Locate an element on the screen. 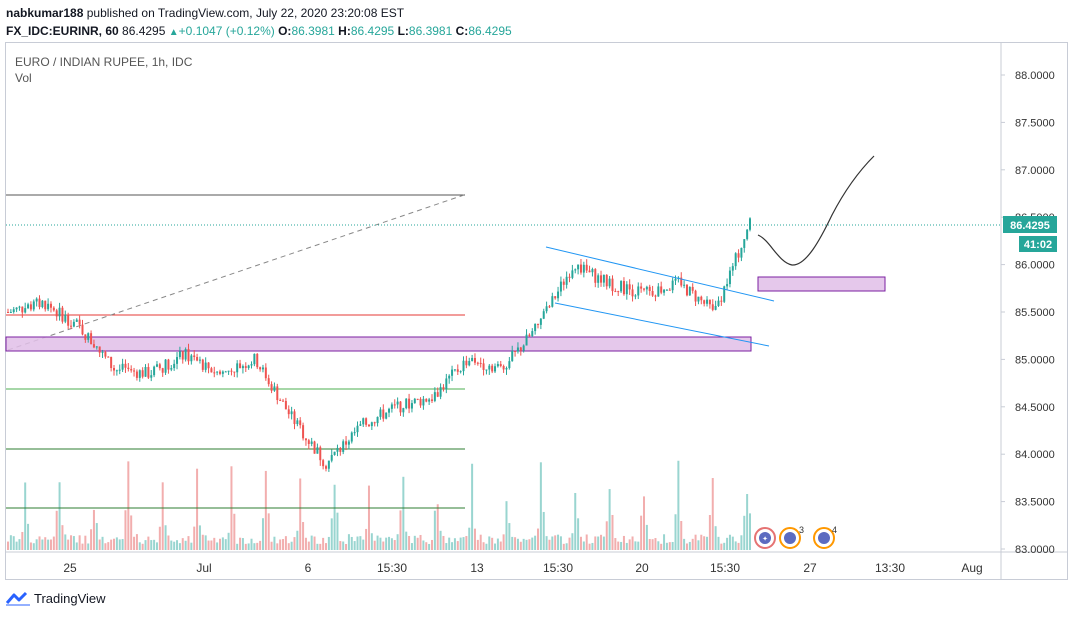 The image size is (1073, 618). target-zone is located at coordinates (821, 284).